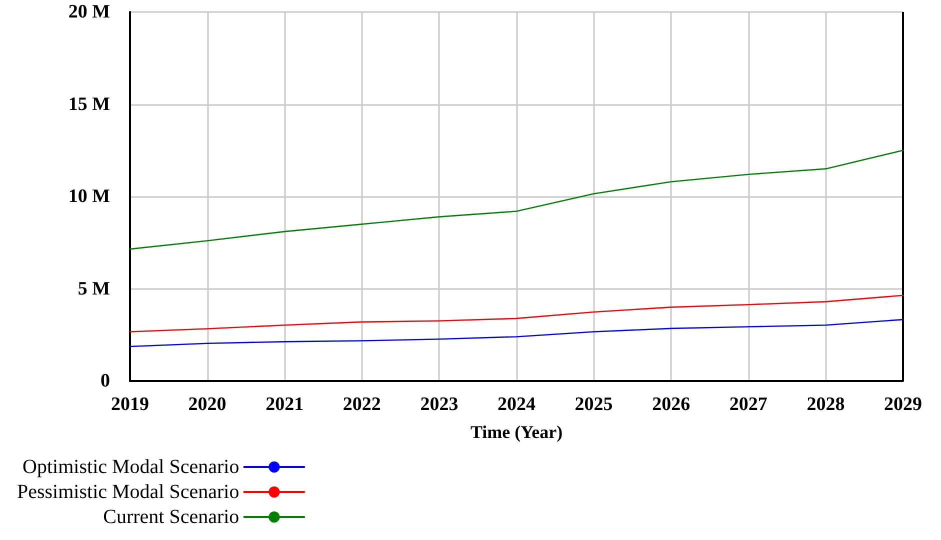 The height and width of the screenshot is (540, 941). Describe the element at coordinates (903, 404) in the screenshot. I see `x-tick-label: 2029` at that location.